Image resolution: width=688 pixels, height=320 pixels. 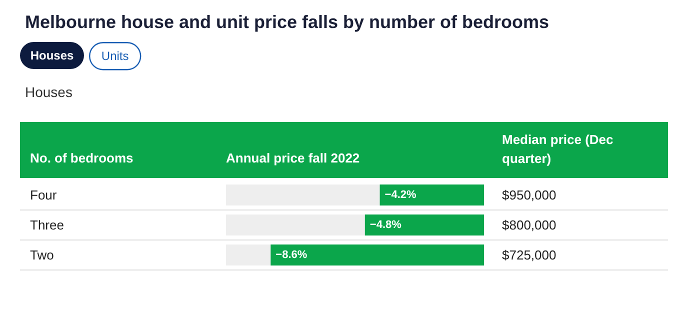 What do you see at coordinates (287, 22) in the screenshot?
I see `chart-title: Melbourne house and unit price falls by number of bedrooms` at bounding box center [287, 22].